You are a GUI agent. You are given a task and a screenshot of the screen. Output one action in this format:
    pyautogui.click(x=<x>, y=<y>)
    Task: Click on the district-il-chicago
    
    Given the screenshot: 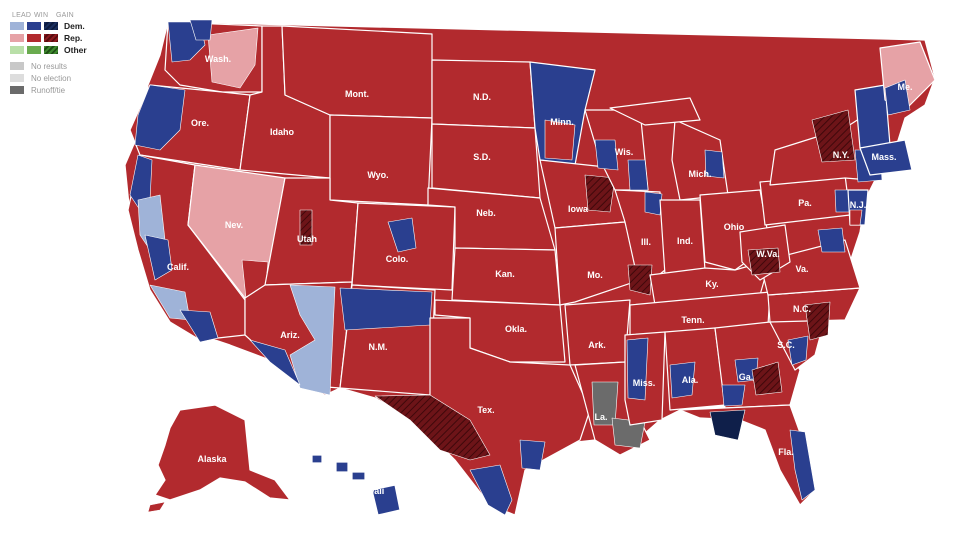 What is the action you would take?
    pyautogui.click(x=653, y=203)
    